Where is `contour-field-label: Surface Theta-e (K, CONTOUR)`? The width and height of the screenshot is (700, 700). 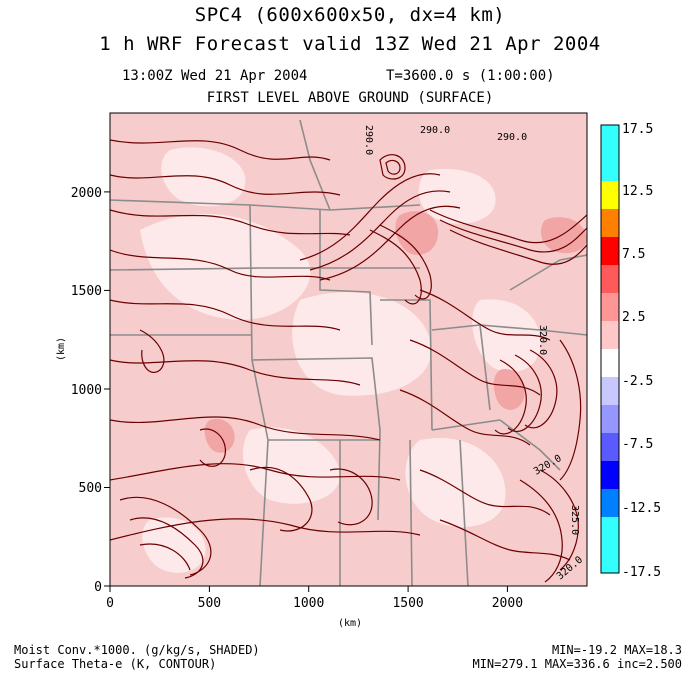
contour-field-label: Surface Theta-e (K, CONTOUR) is located at coordinates (115, 664).